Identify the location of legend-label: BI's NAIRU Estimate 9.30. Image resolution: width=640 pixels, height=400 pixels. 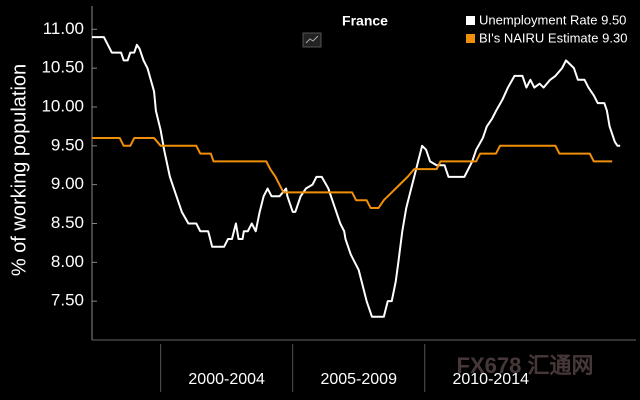
(553, 37).